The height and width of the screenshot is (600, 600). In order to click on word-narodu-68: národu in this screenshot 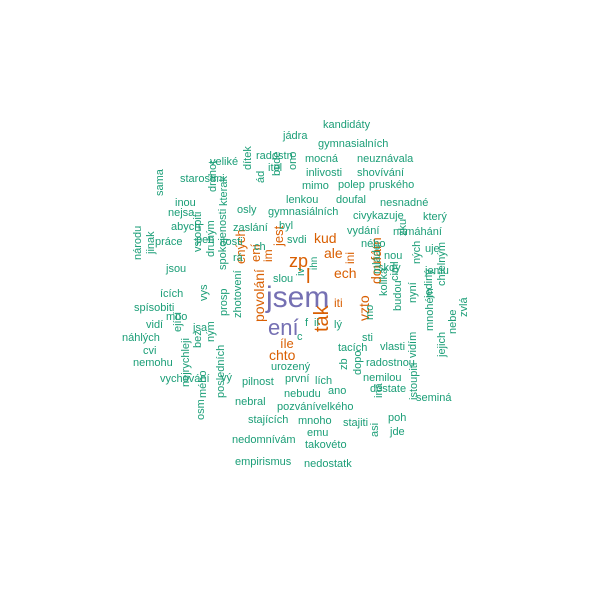, I will do `click(138, 242)`.